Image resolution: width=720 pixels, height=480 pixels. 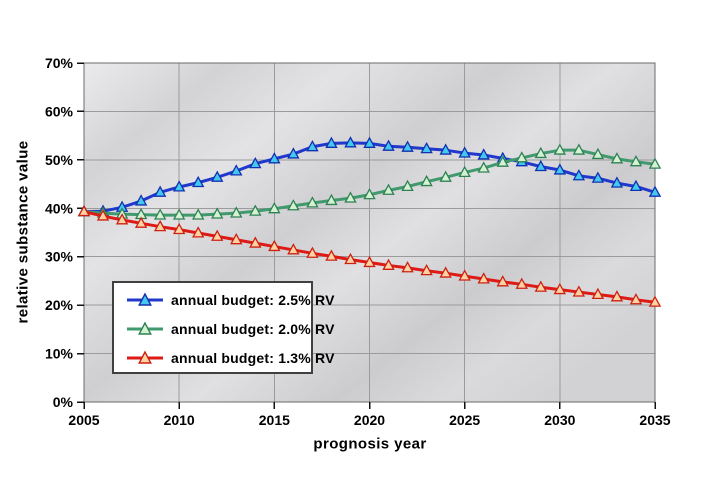 I want to click on x-tick-label: 2030, so click(x=559, y=420).